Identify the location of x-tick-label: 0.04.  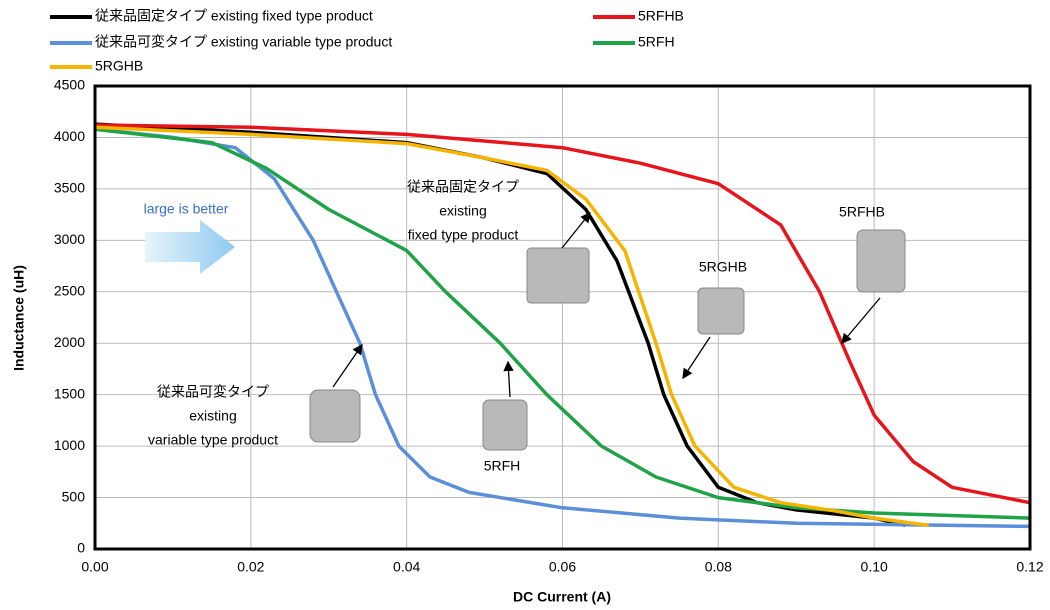
(406, 567).